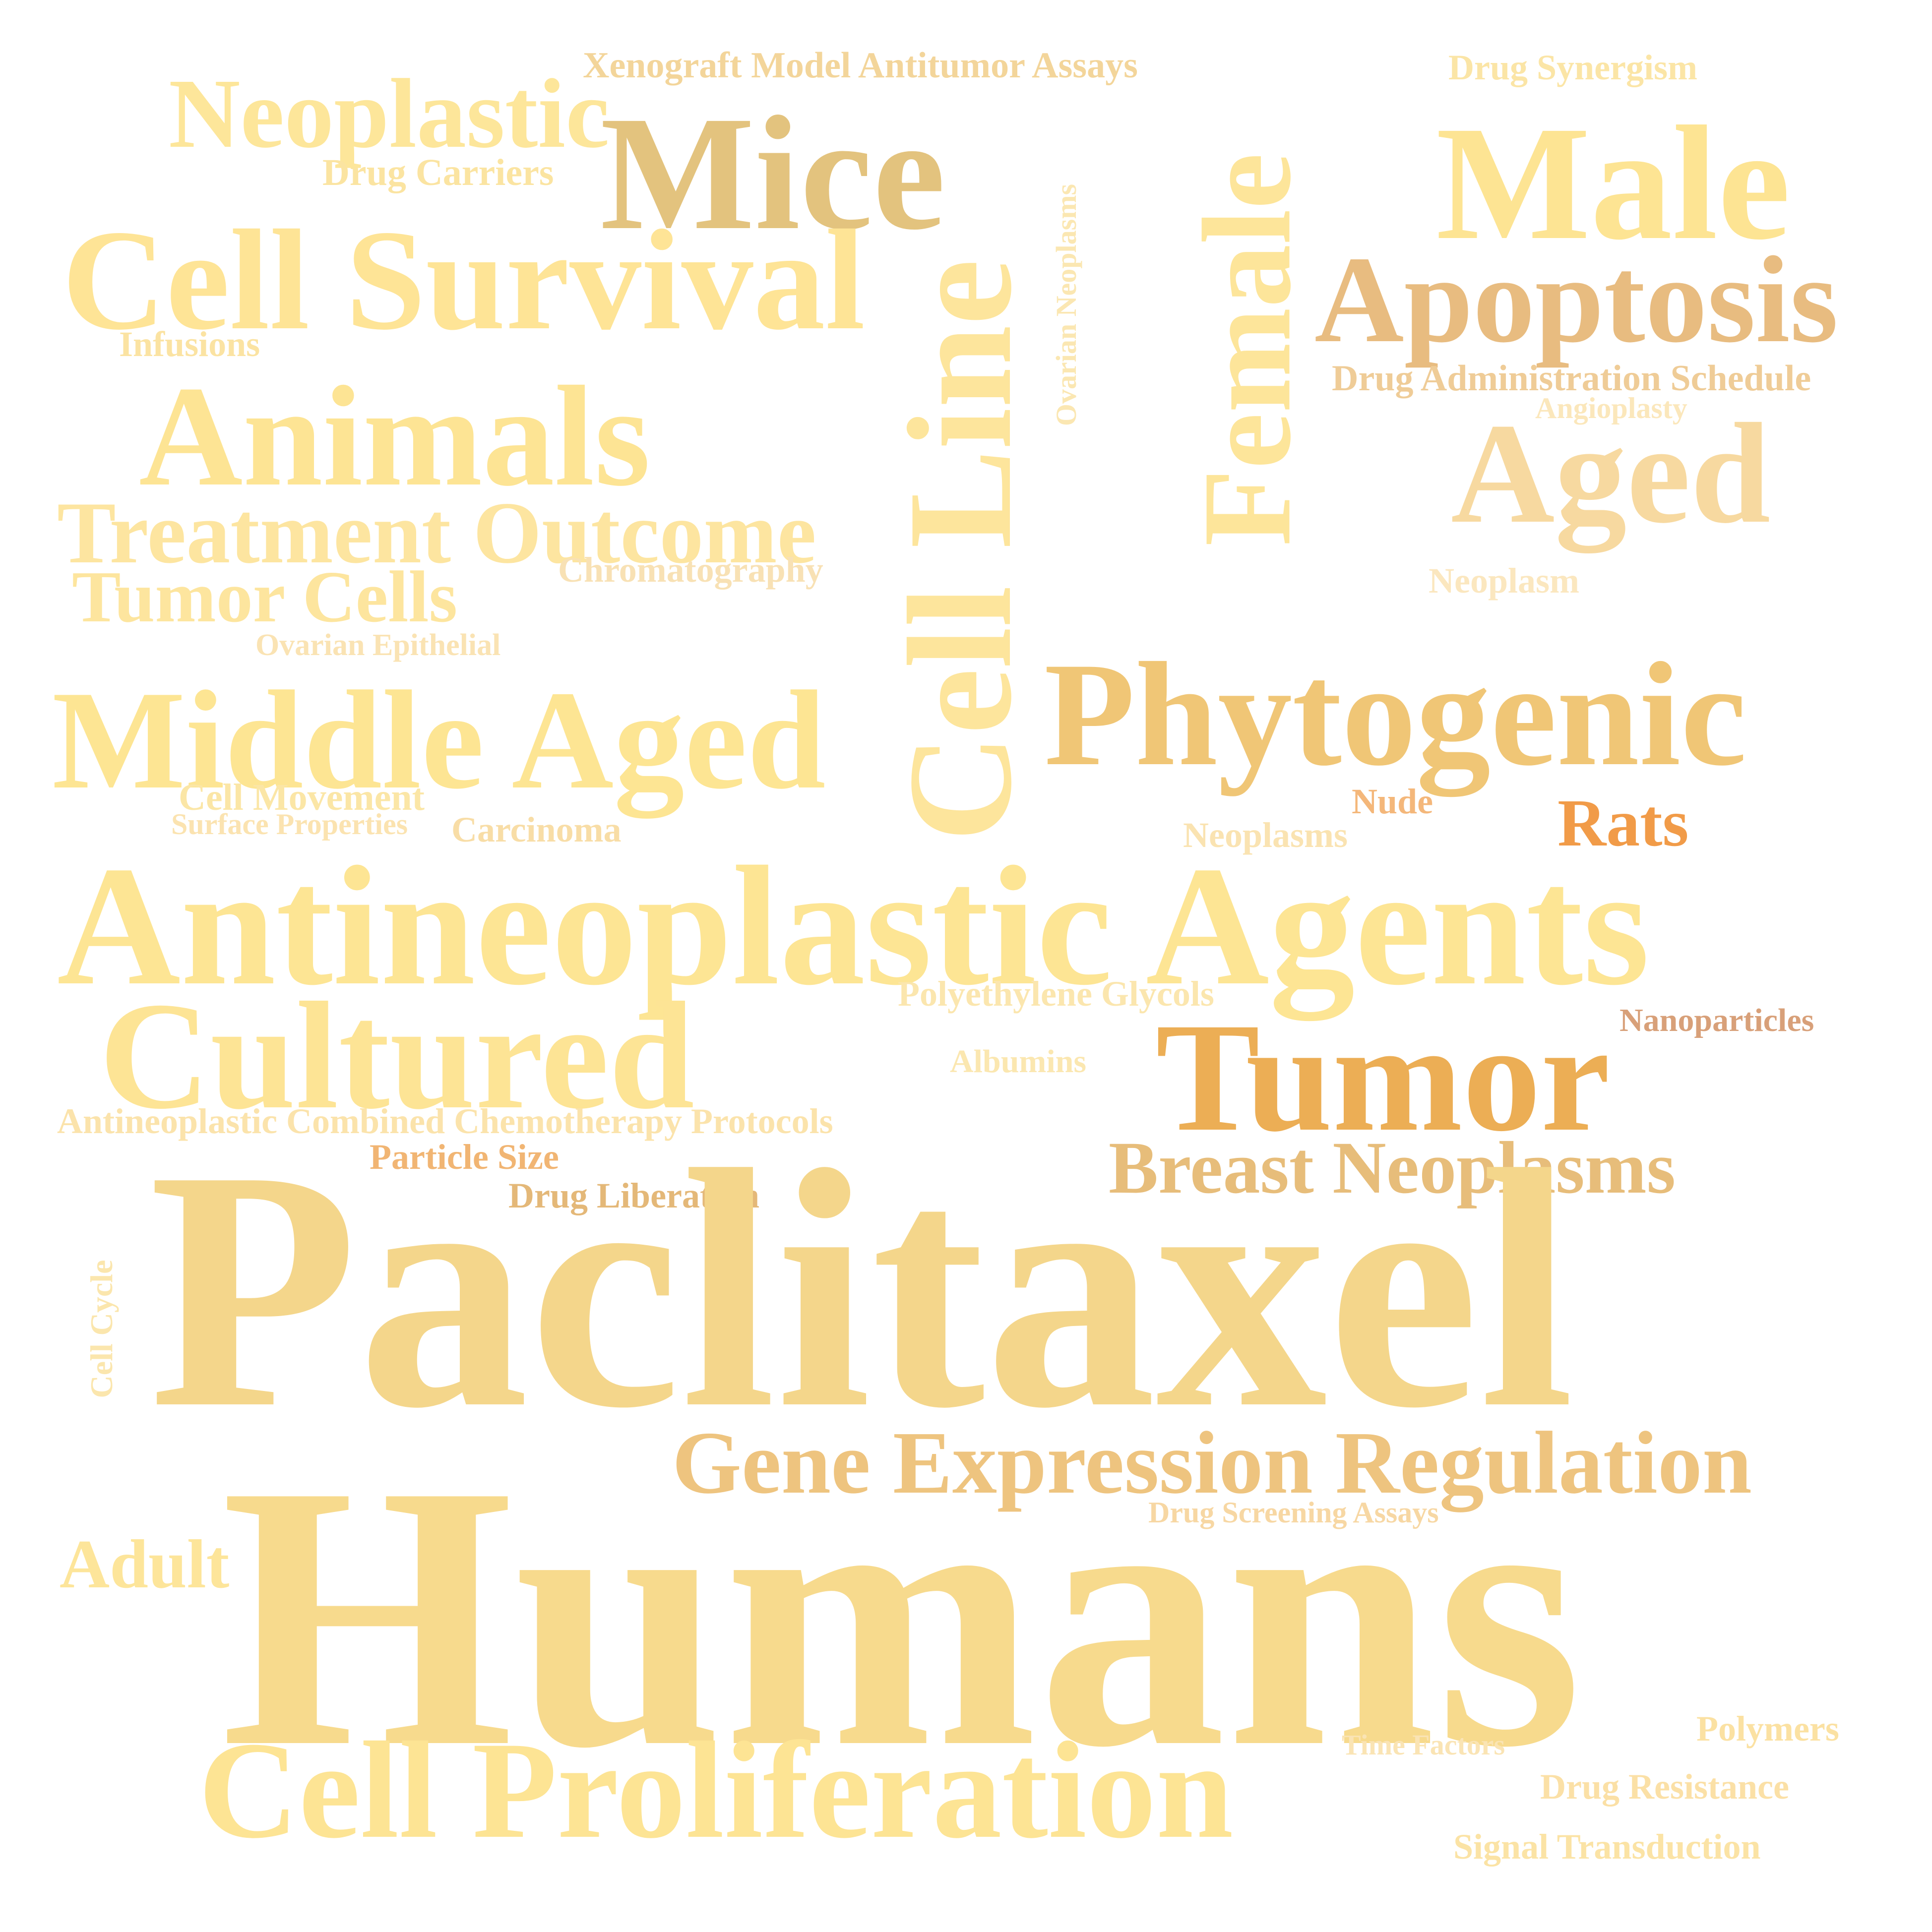 Image resolution: width=1932 pixels, height=1932 pixels. What do you see at coordinates (1576, 299) in the screenshot?
I see `word-apoptosis: Apoptosis` at bounding box center [1576, 299].